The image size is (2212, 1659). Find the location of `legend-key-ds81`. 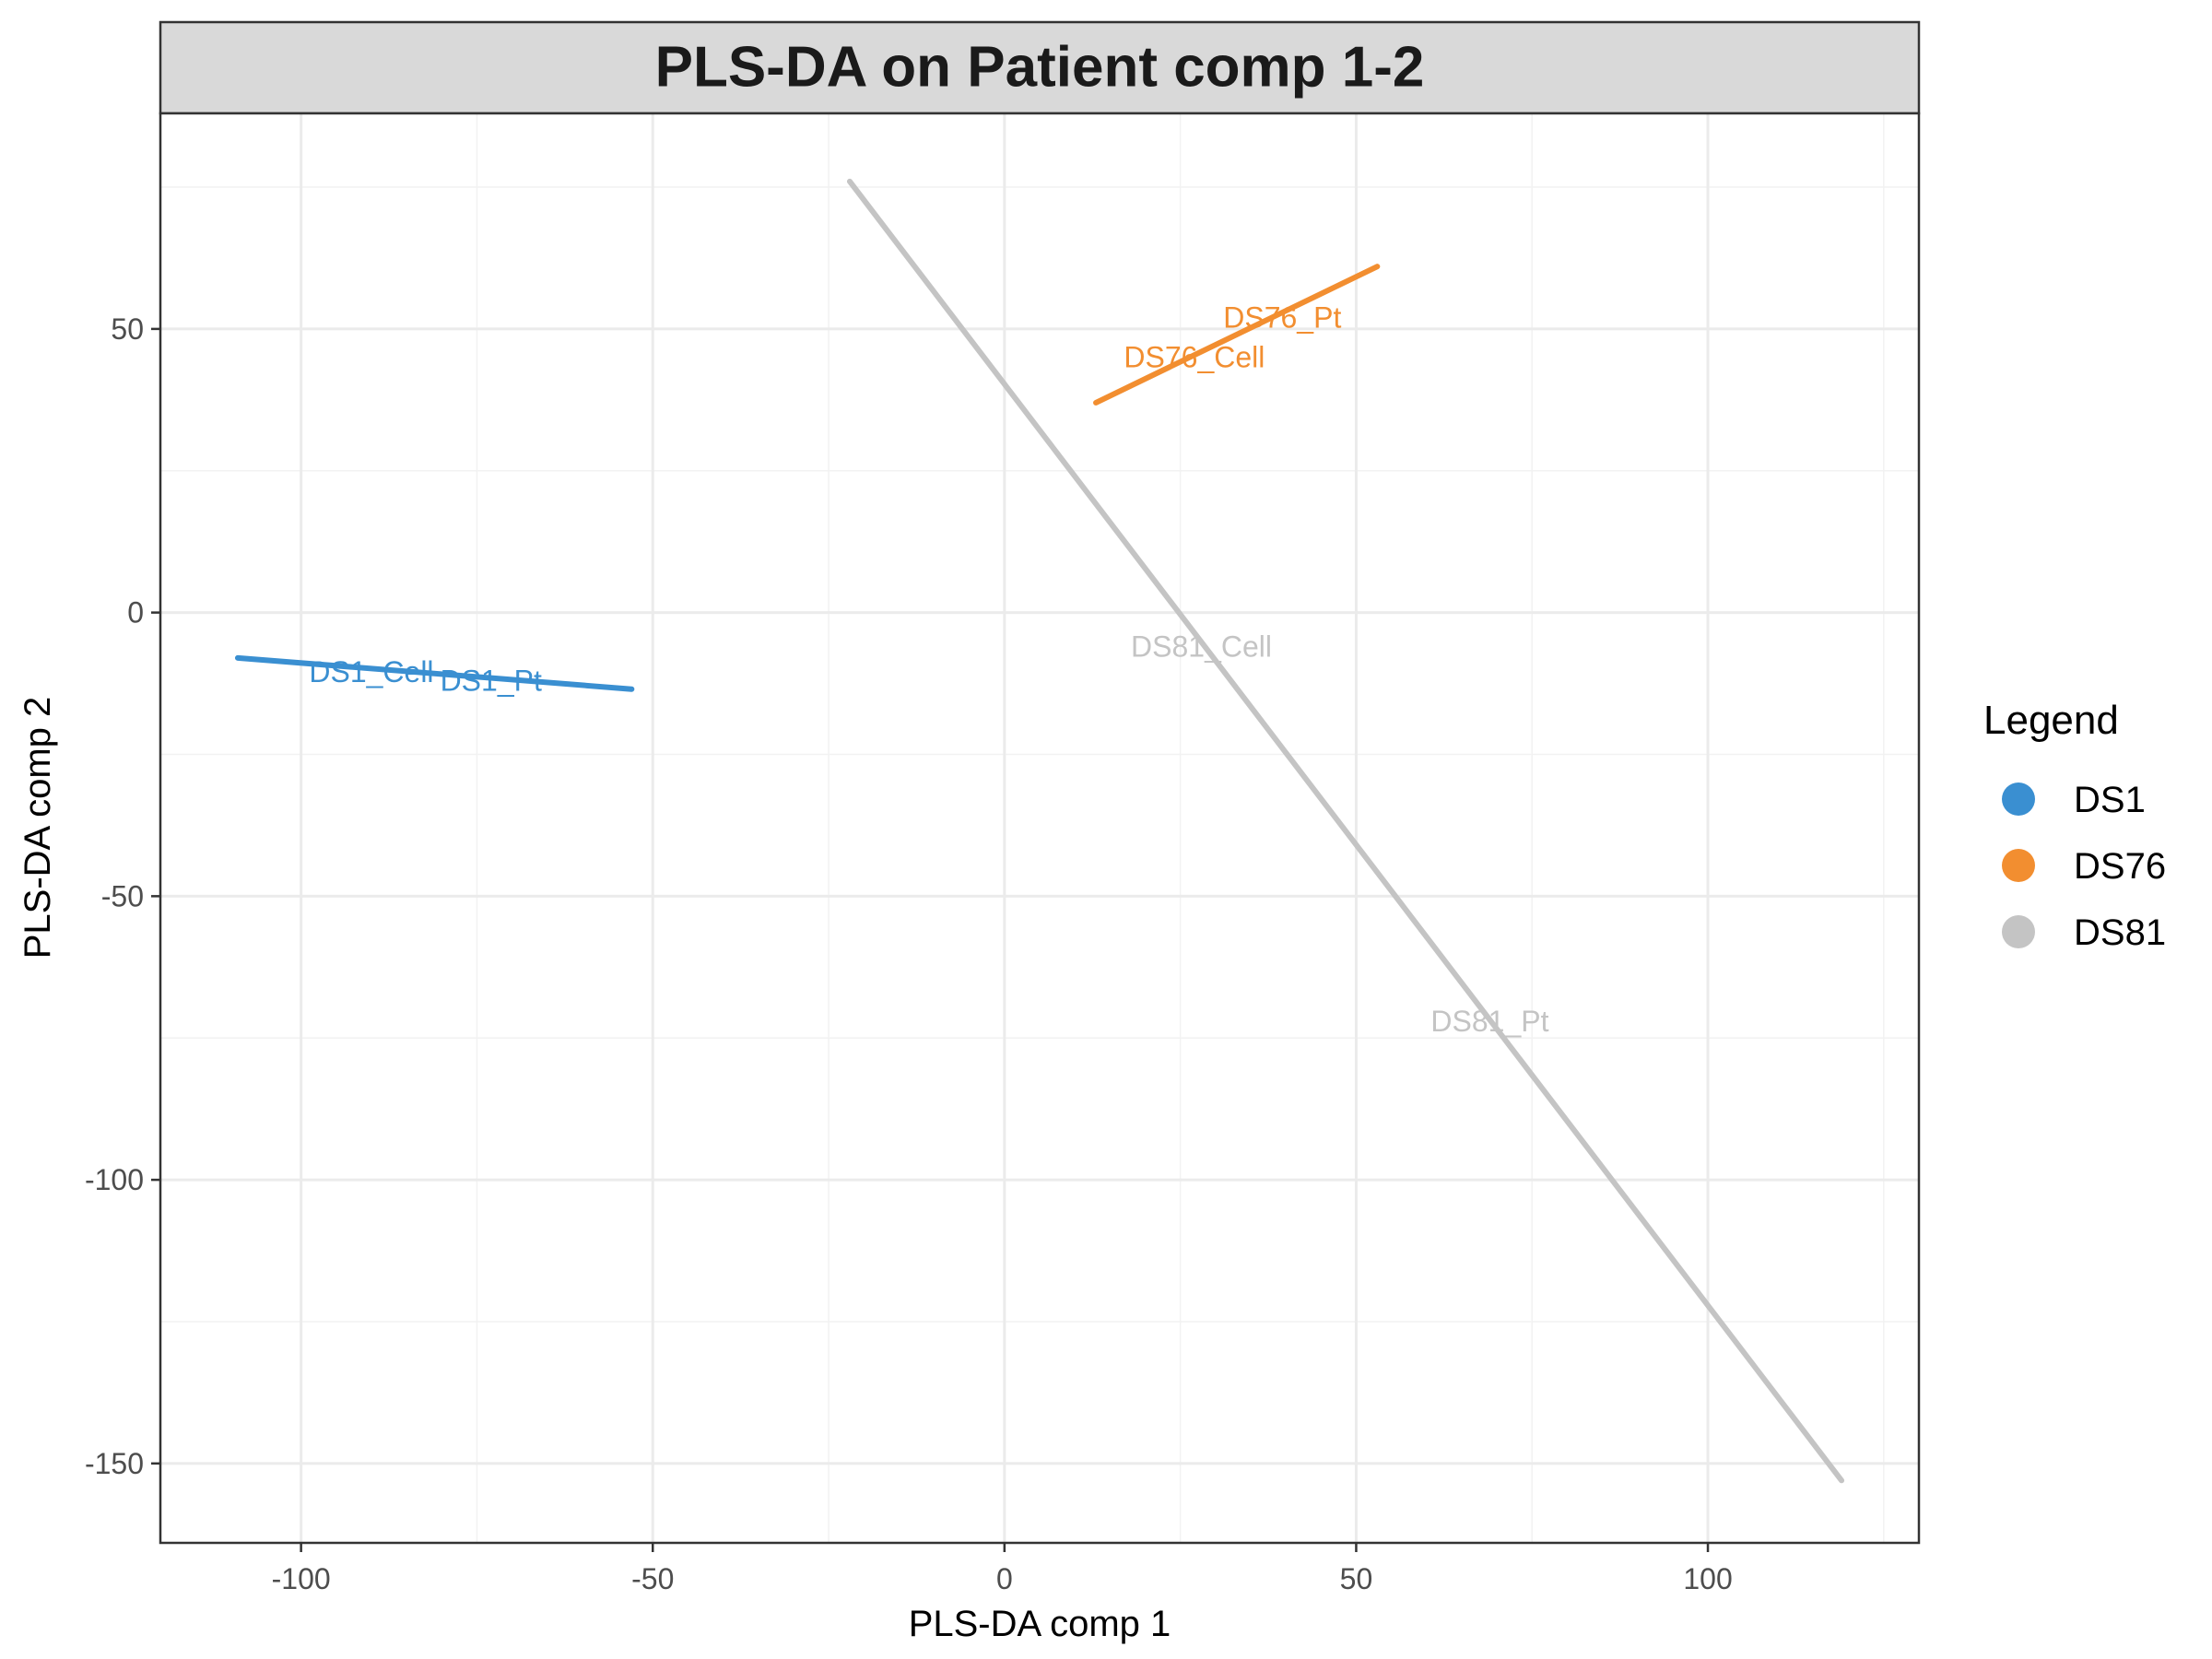

legend-key-ds81 is located at coordinates (2018, 931).